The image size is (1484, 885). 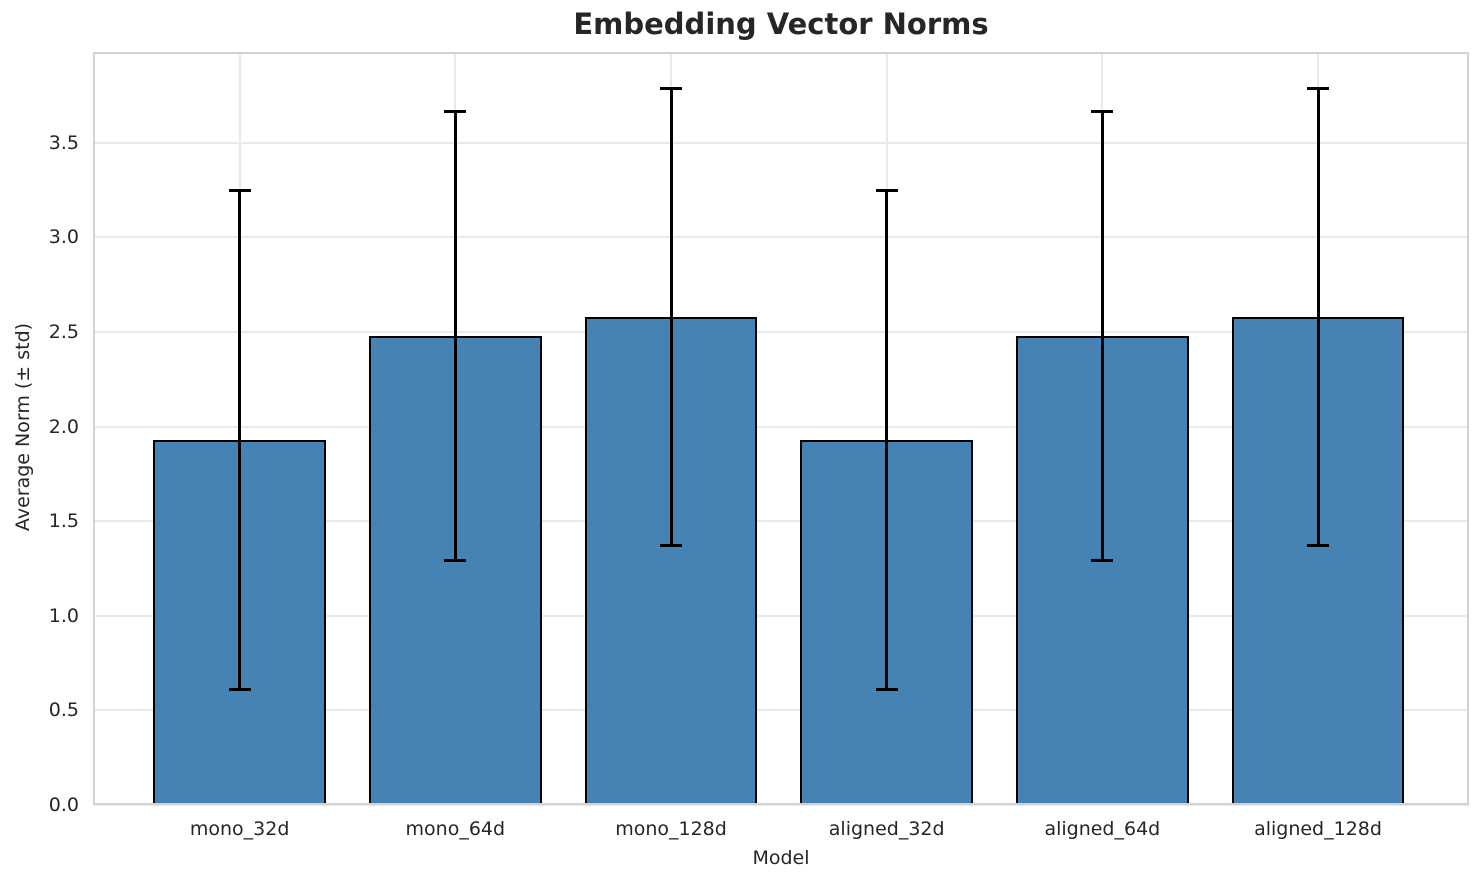 I want to click on spine-bottom, so click(x=781, y=804).